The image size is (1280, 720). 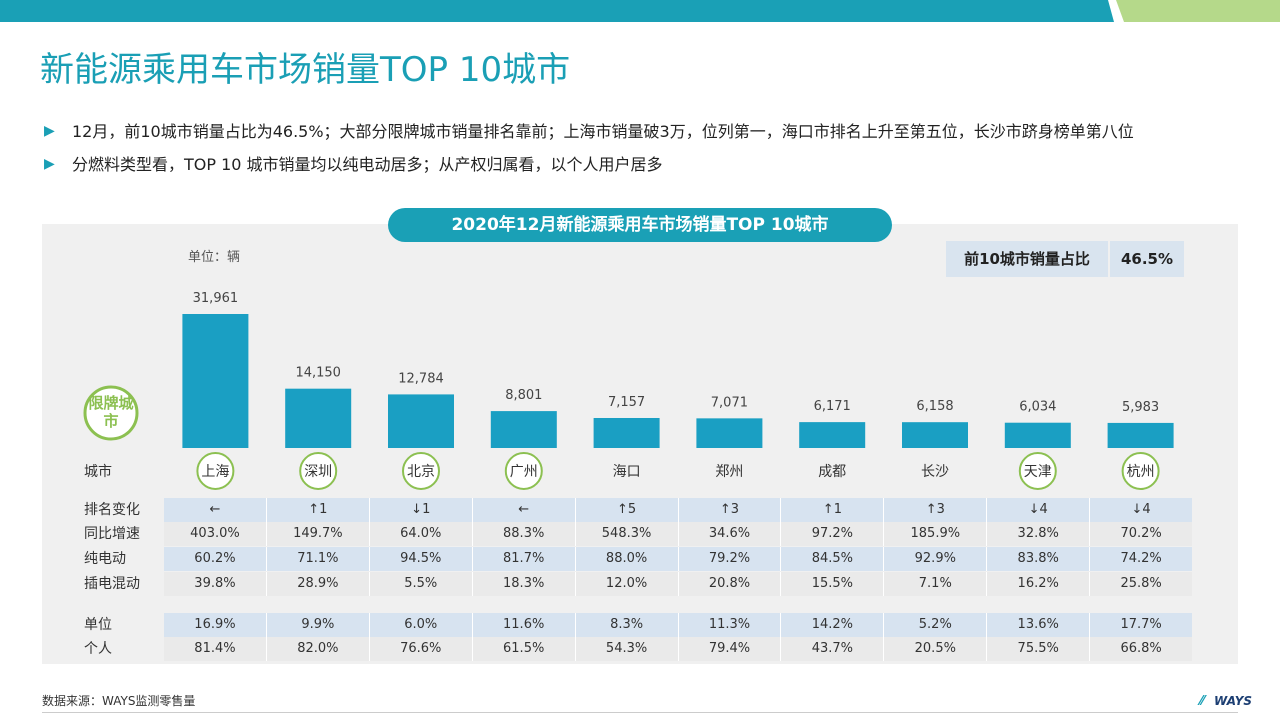 What do you see at coordinates (98, 625) in the screenshot?
I see `table-row-label: 单位` at bounding box center [98, 625].